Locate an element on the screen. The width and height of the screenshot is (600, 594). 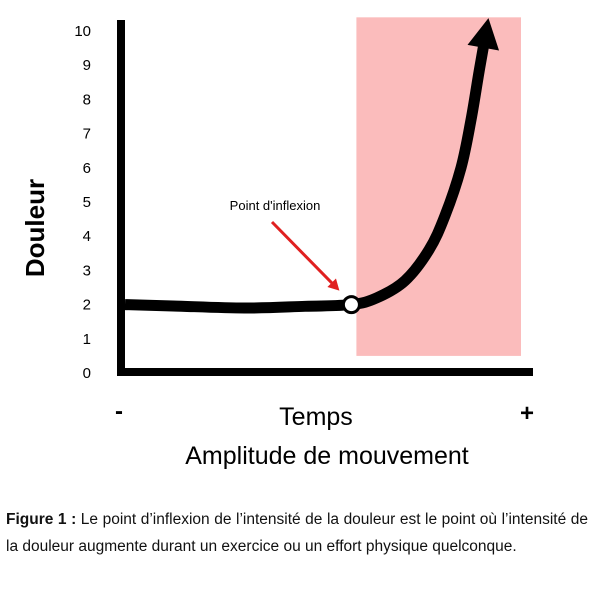
annotation-arrow-shaft is located at coordinates (302, 253).